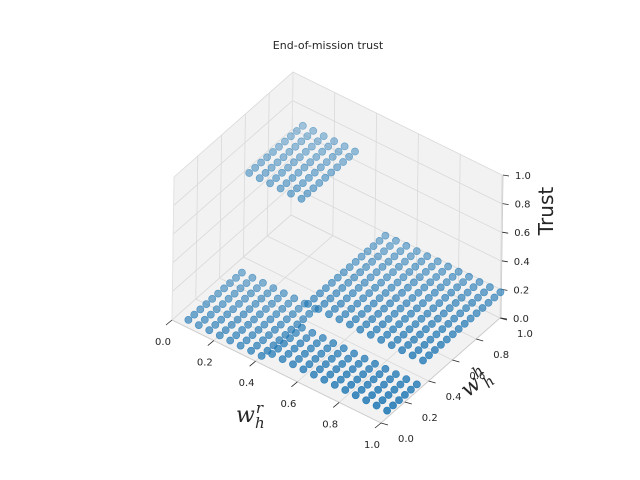 The height and width of the screenshot is (480, 640). Describe the element at coordinates (523, 205) in the screenshot. I see `z-tick-label-4: 0.8` at that location.